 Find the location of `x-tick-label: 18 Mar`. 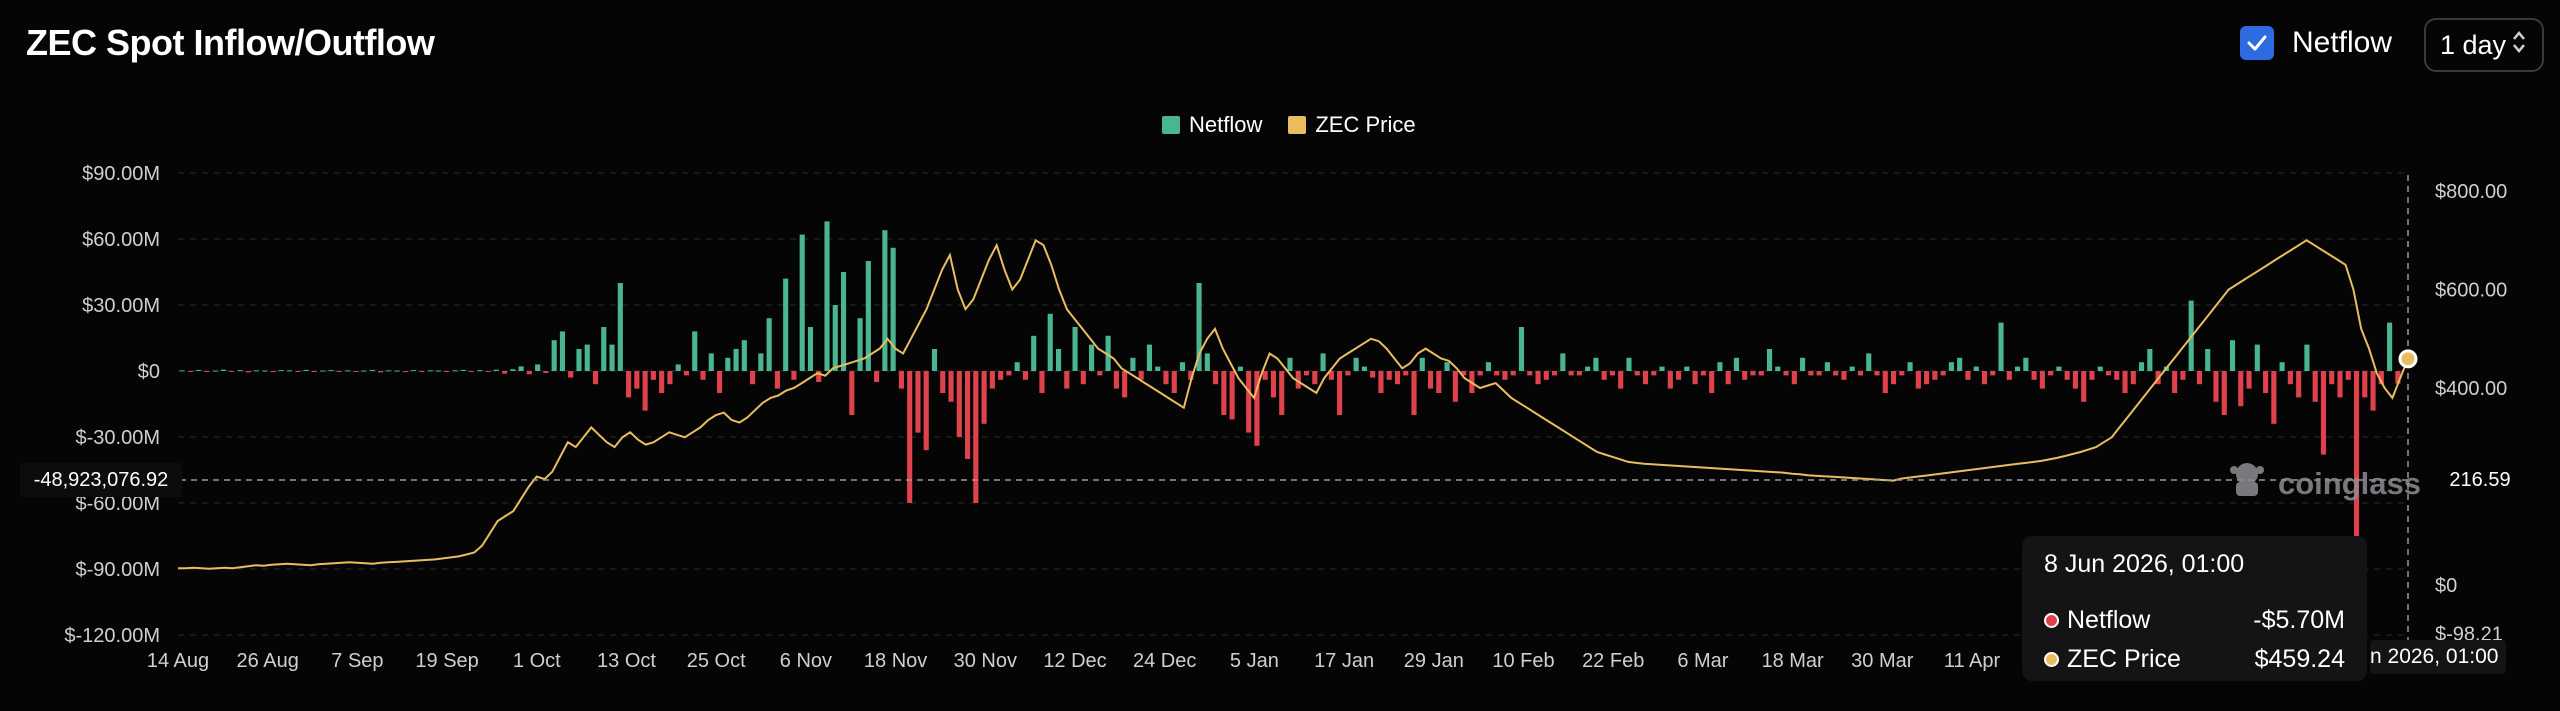

x-tick-label: 18 Mar is located at coordinates (1792, 661).